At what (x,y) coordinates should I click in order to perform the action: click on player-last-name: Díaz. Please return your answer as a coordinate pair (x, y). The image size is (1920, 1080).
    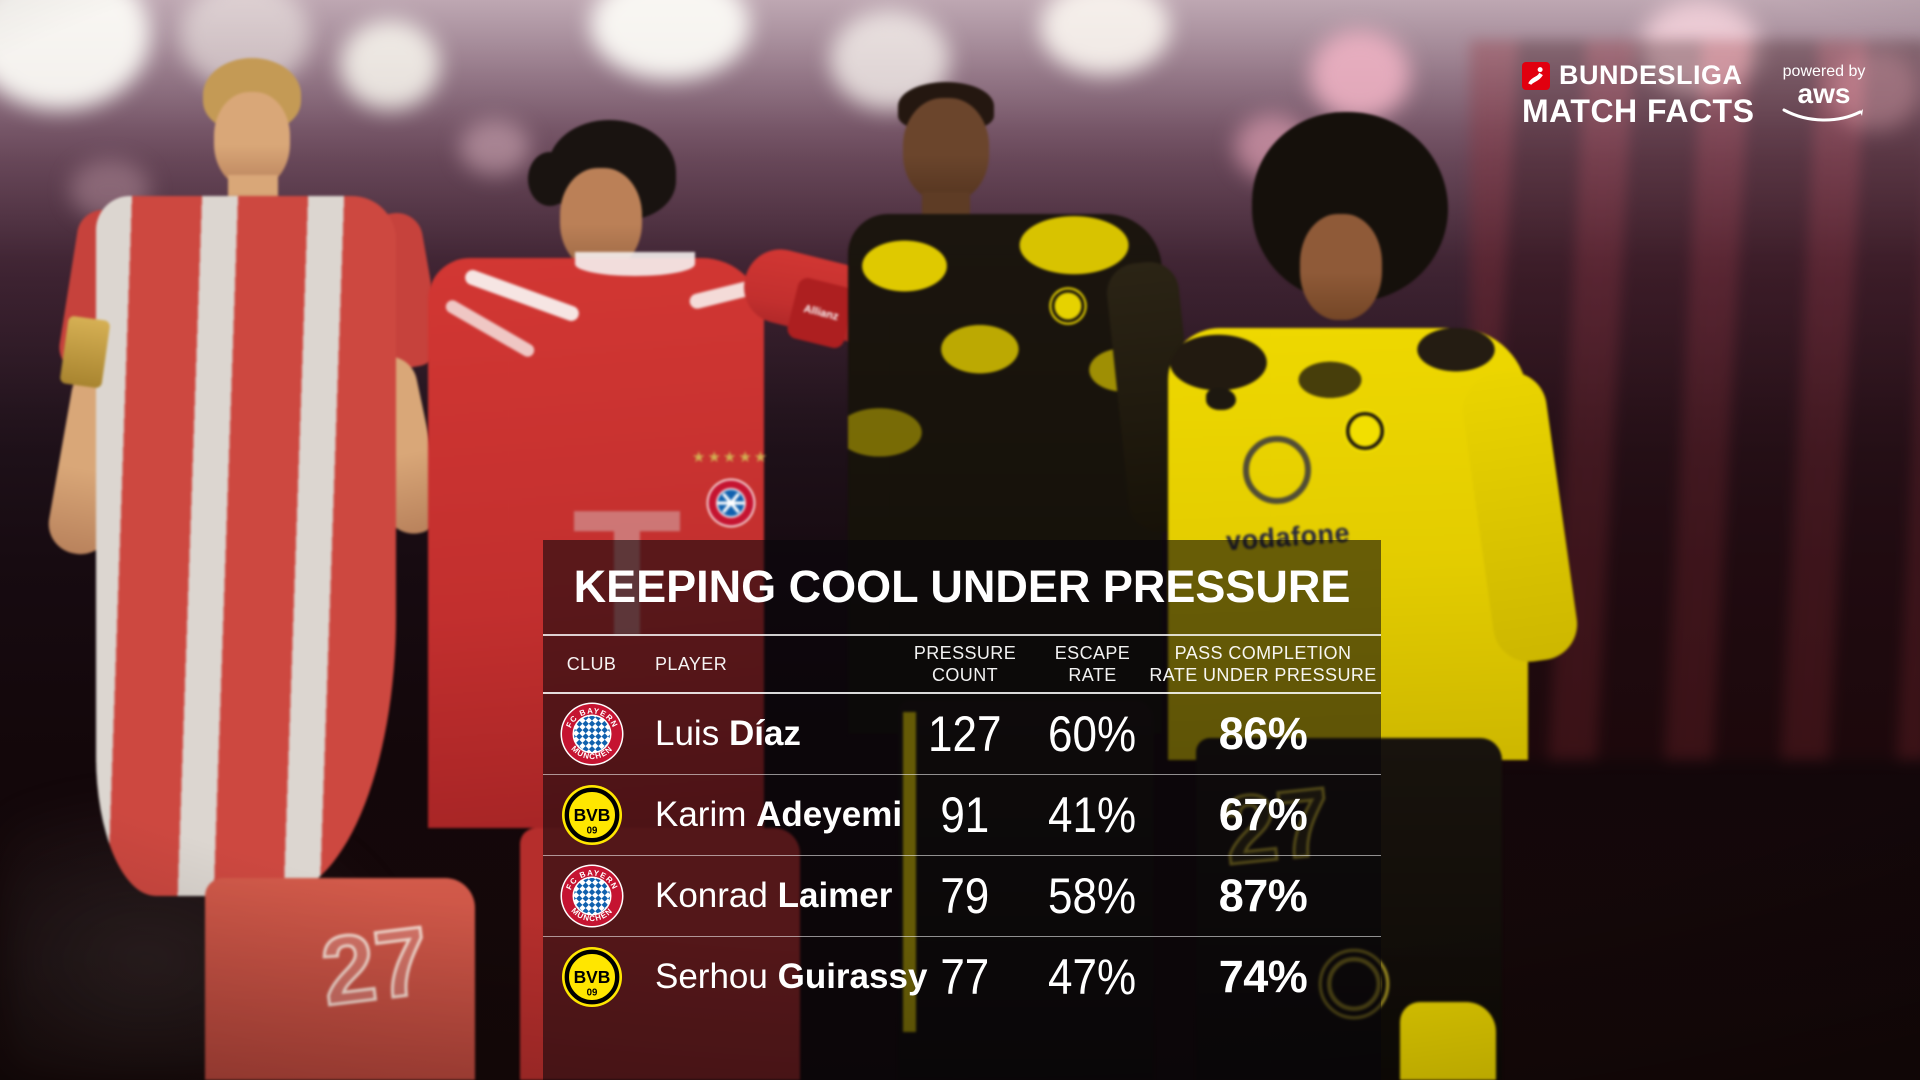
    Looking at the image, I should click on (764, 733).